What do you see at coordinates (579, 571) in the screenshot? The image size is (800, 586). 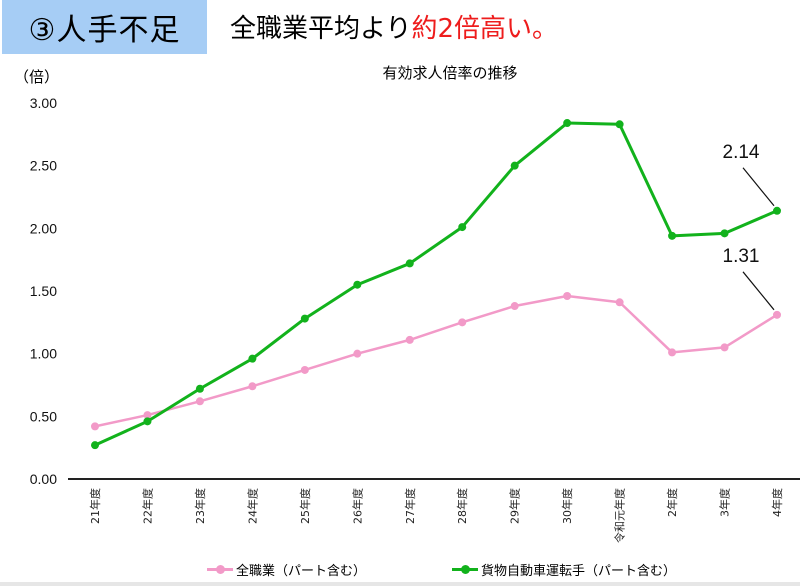 I see `legend-label: 貨物自動車運転手（パート含む）` at bounding box center [579, 571].